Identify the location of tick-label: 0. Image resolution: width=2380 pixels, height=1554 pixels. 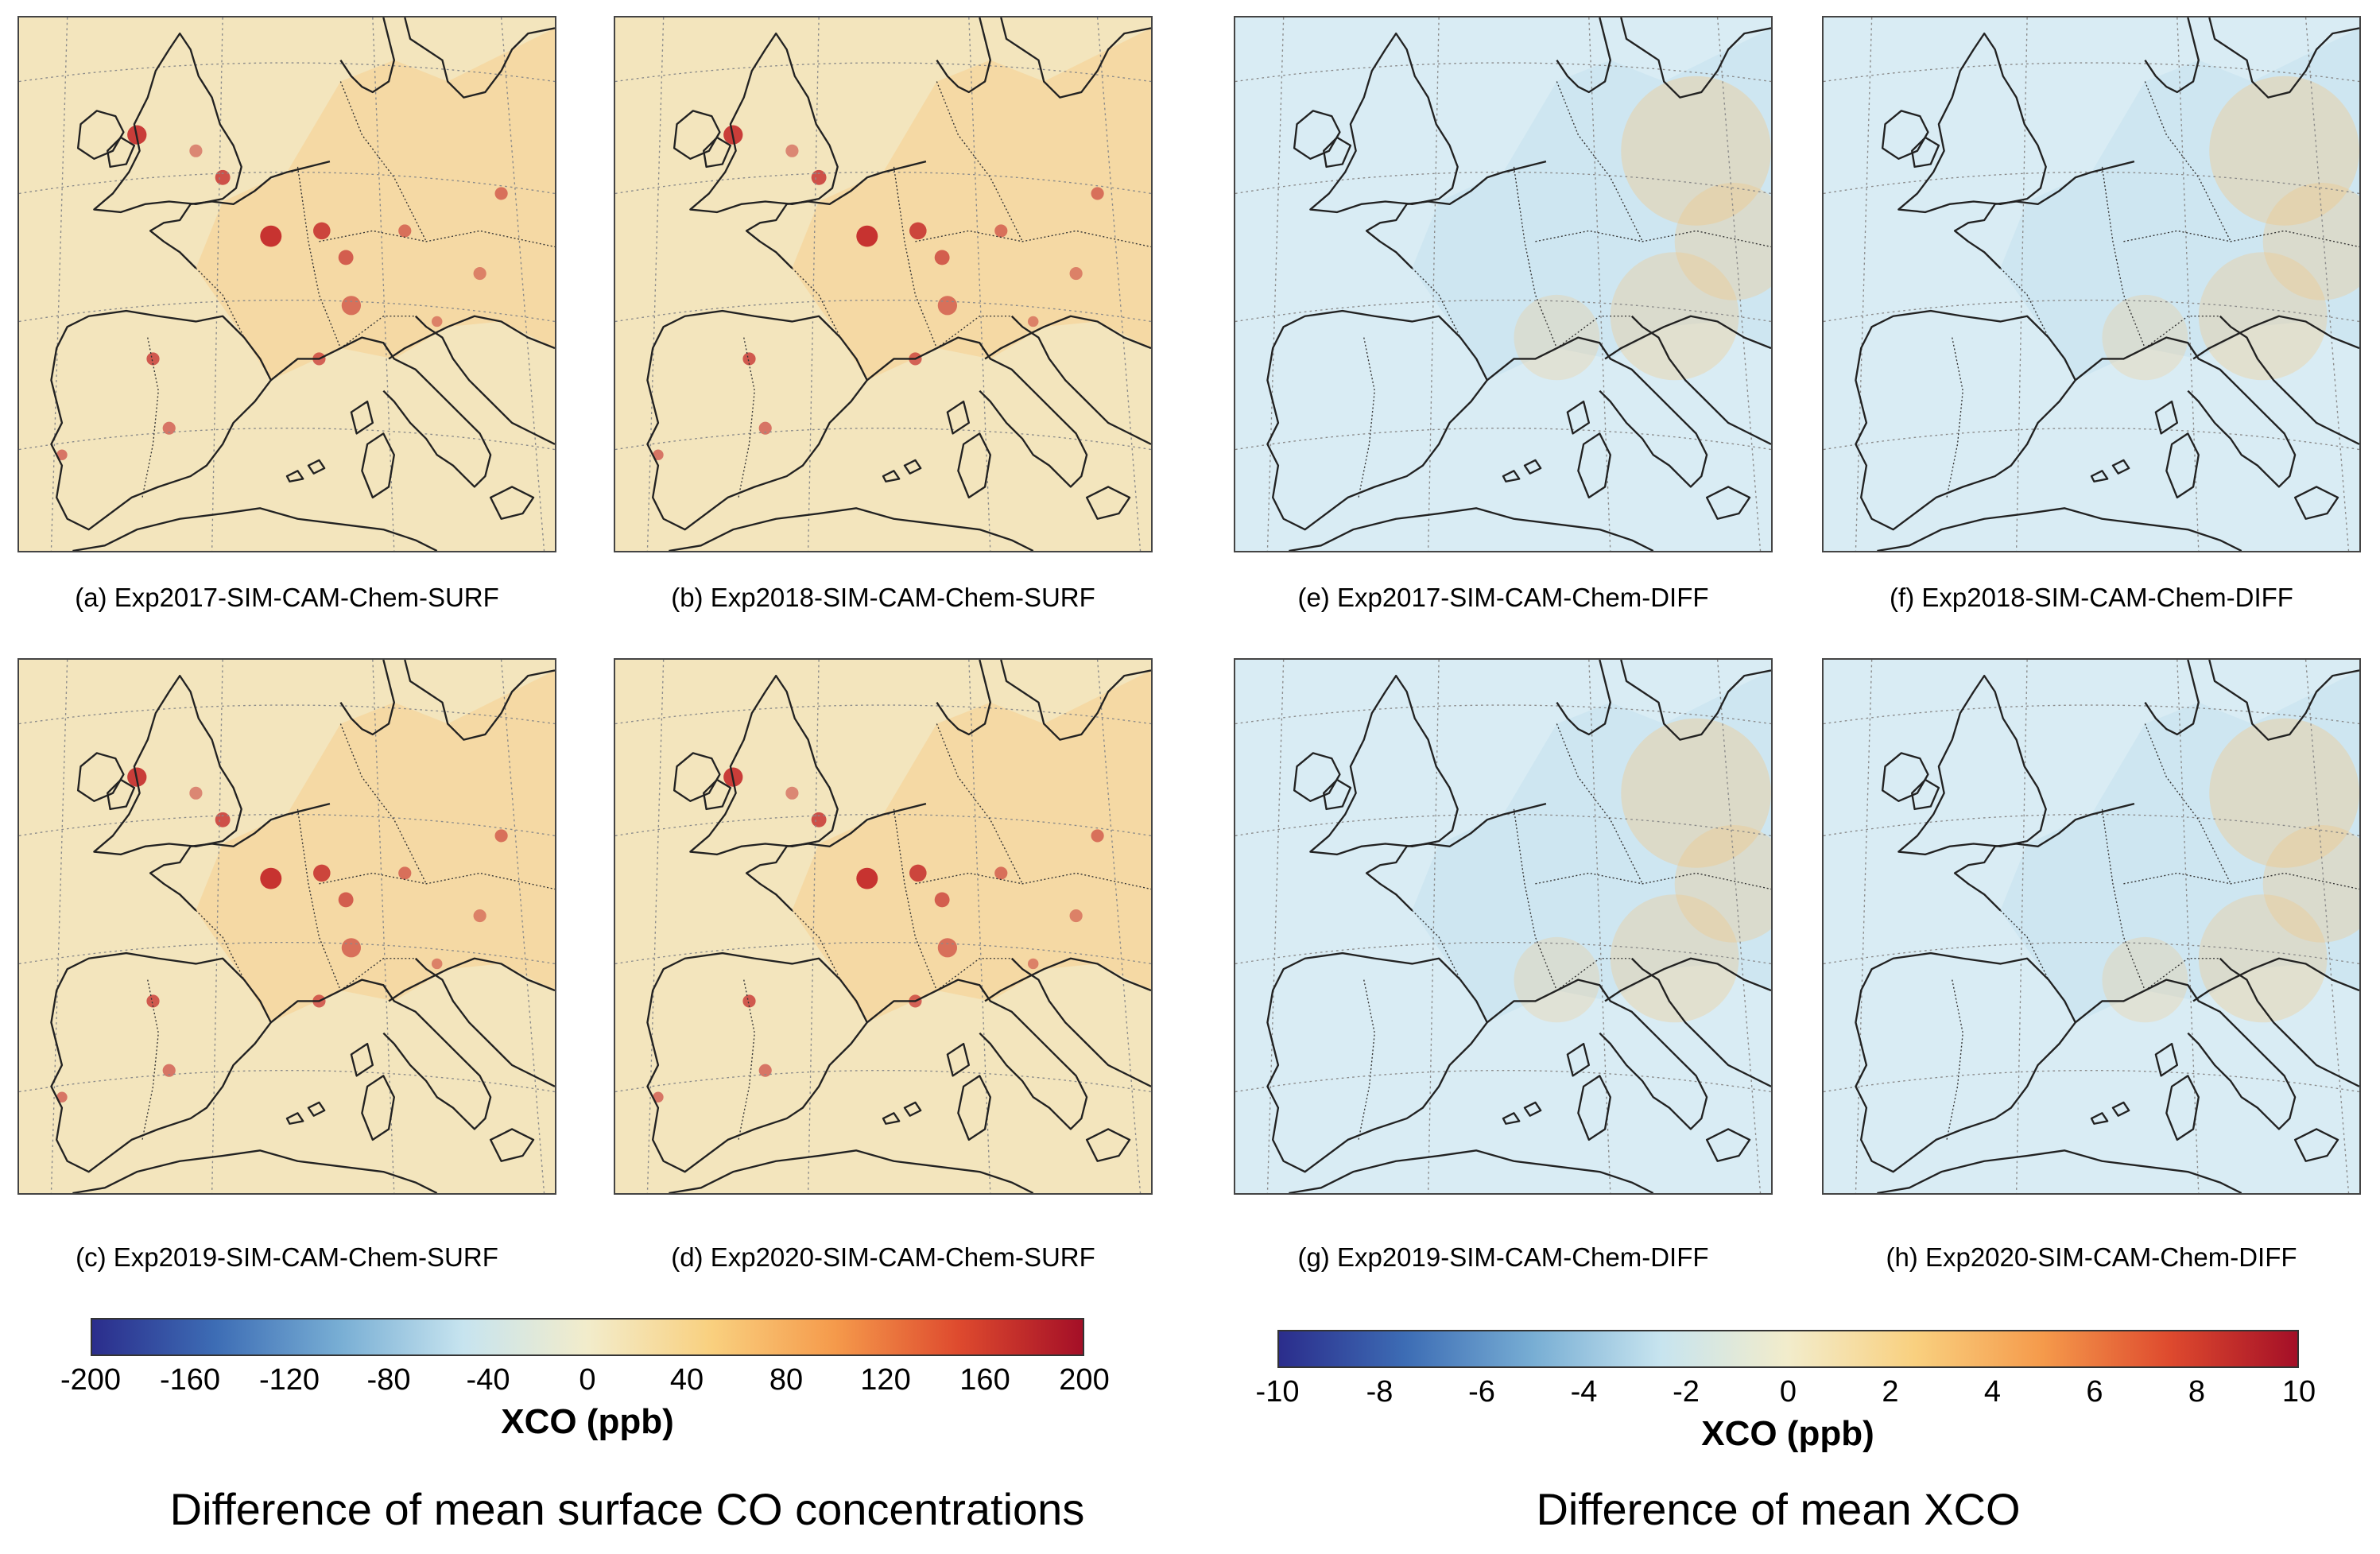
(587, 1380).